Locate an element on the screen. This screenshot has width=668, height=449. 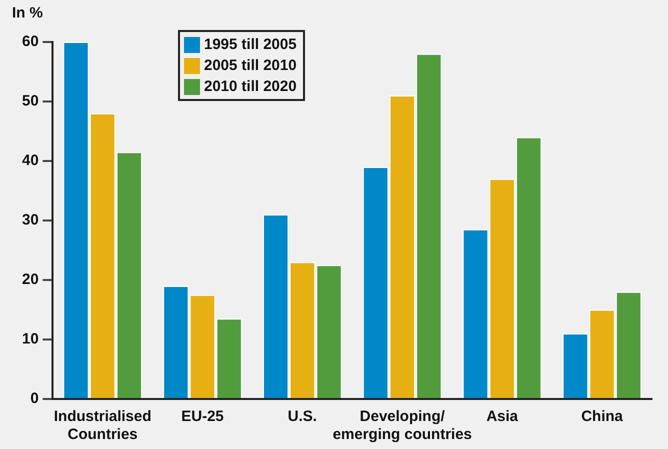
legend-label: 1995 till 2005 is located at coordinates (250, 45).